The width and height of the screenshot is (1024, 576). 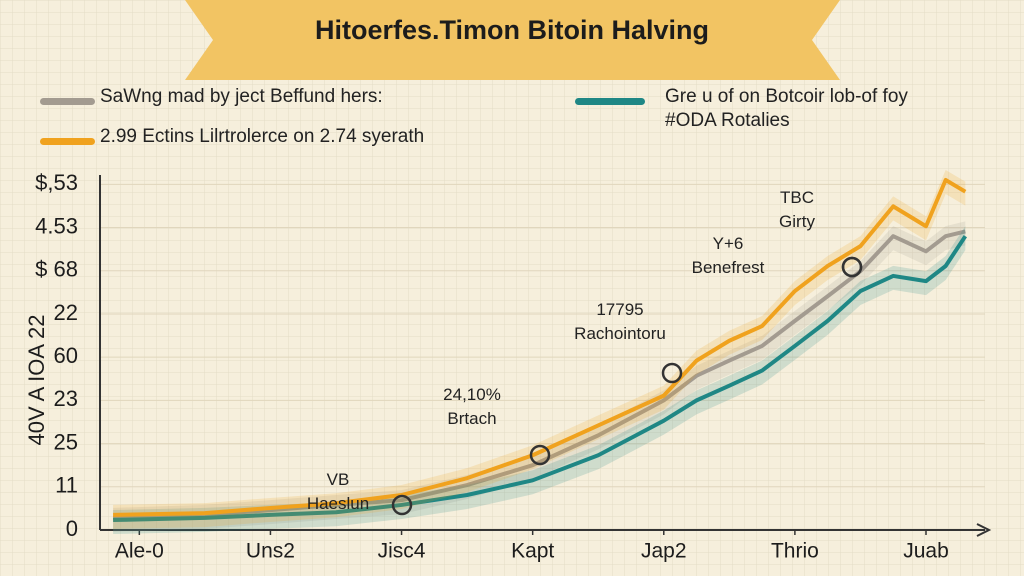 I want to click on x-tick-label: Kapt, so click(x=532, y=551).